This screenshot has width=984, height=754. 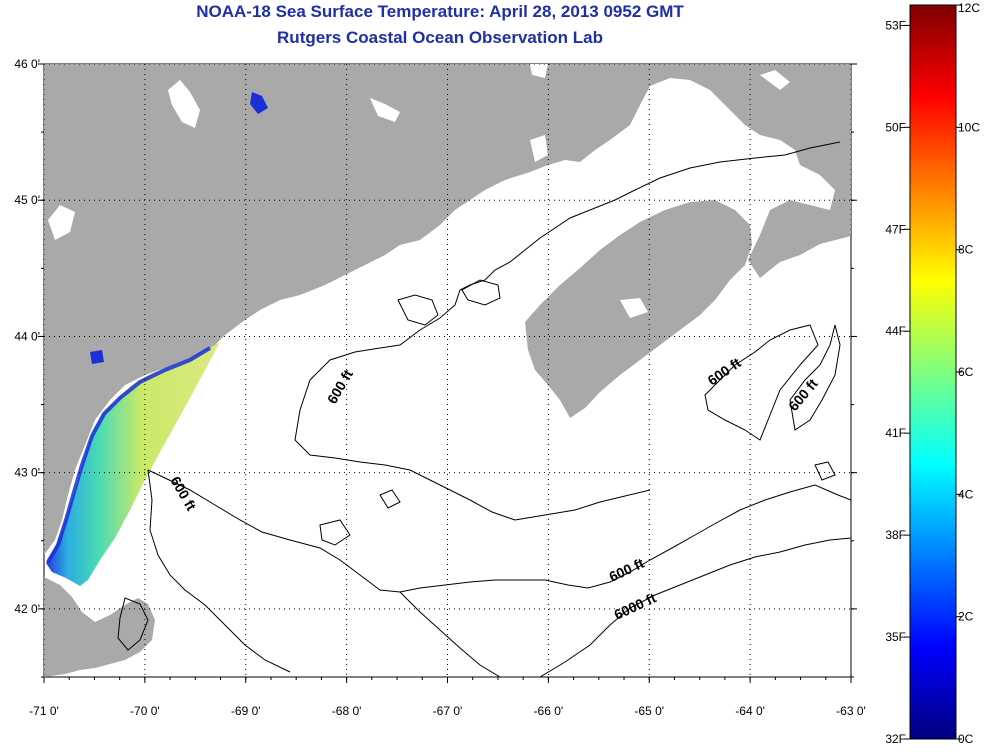 What do you see at coordinates (895, 739) in the screenshot?
I see `colorbar-fahrenheit-label: 32F` at bounding box center [895, 739].